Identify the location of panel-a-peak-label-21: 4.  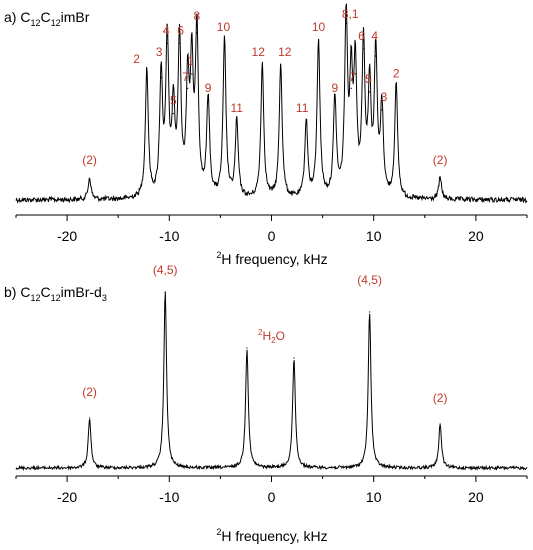
(374, 36).